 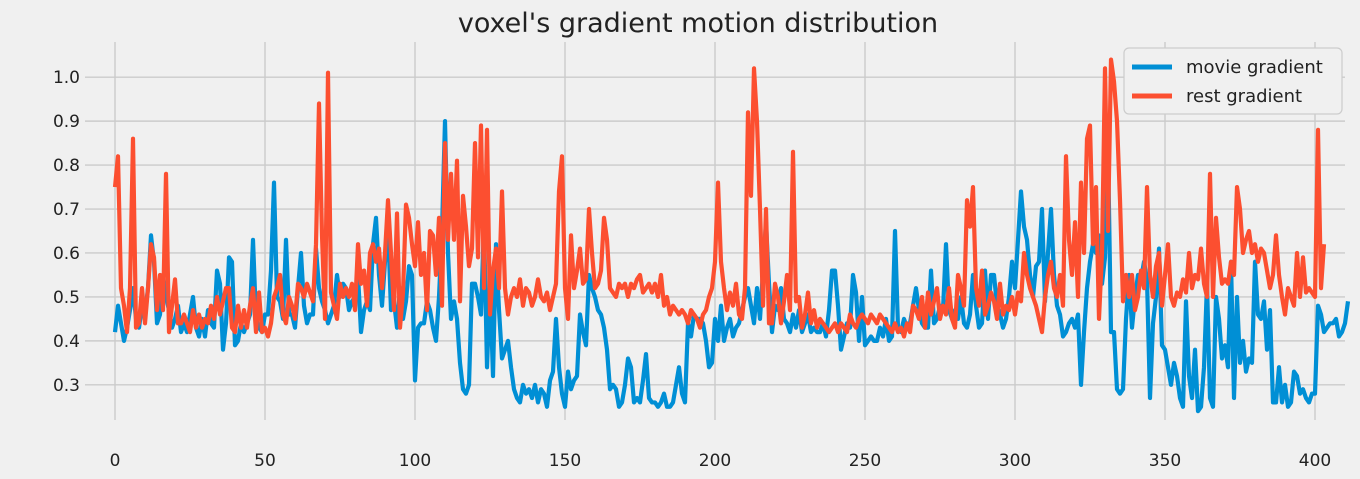 I want to click on x-tick-label: 250, so click(x=865, y=461).